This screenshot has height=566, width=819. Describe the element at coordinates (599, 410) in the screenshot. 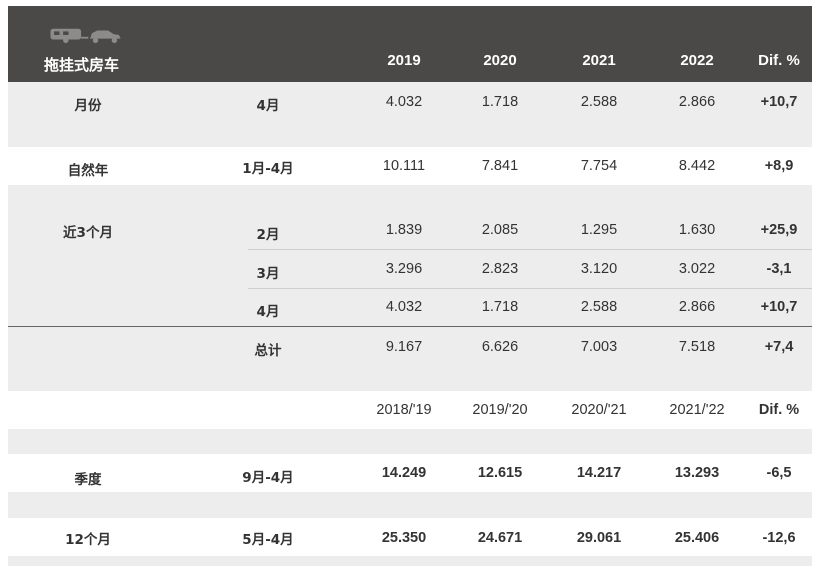

I see `column-header-season: 2020/'21` at that location.